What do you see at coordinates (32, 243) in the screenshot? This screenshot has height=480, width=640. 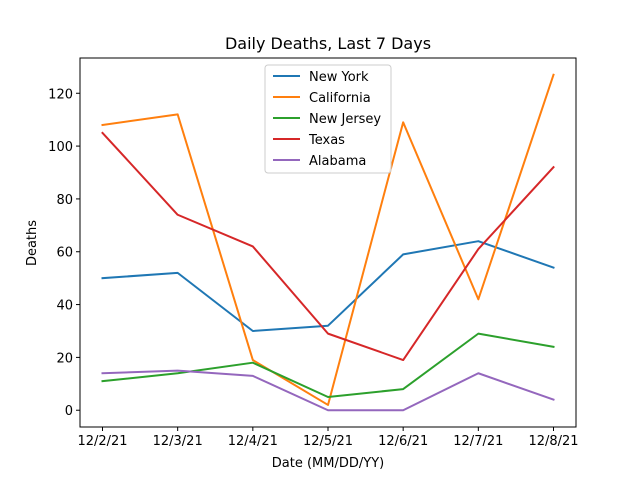 I see `y-axis-title: Deaths` at bounding box center [32, 243].